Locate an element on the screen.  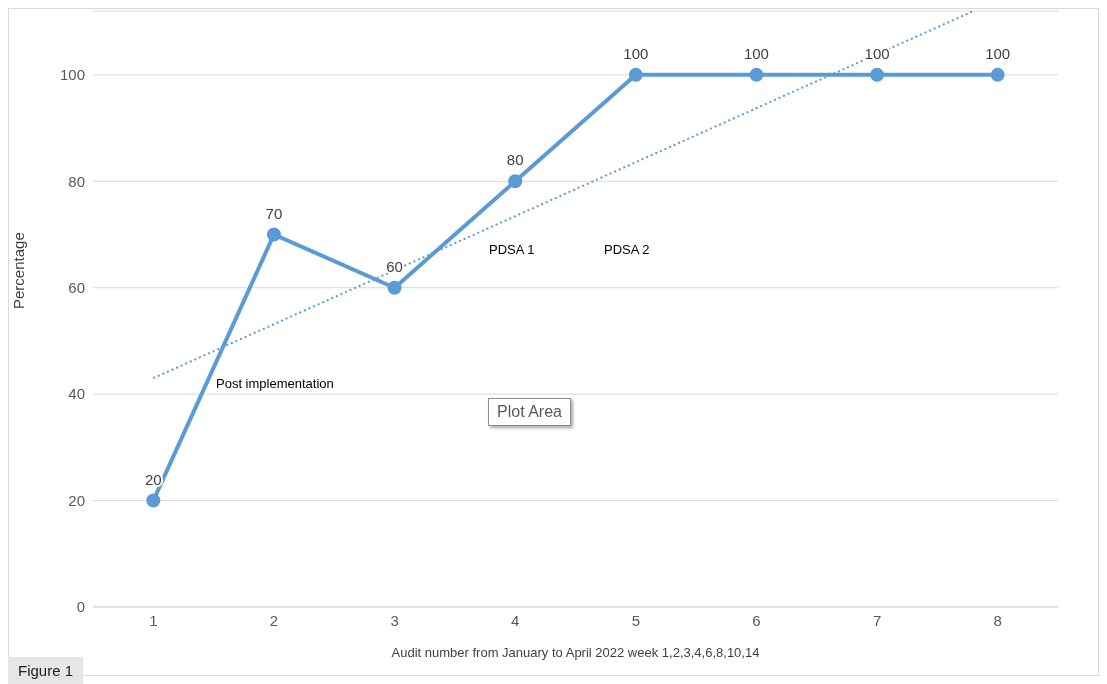
y-axis-title: Percentage is located at coordinates (19, 270).